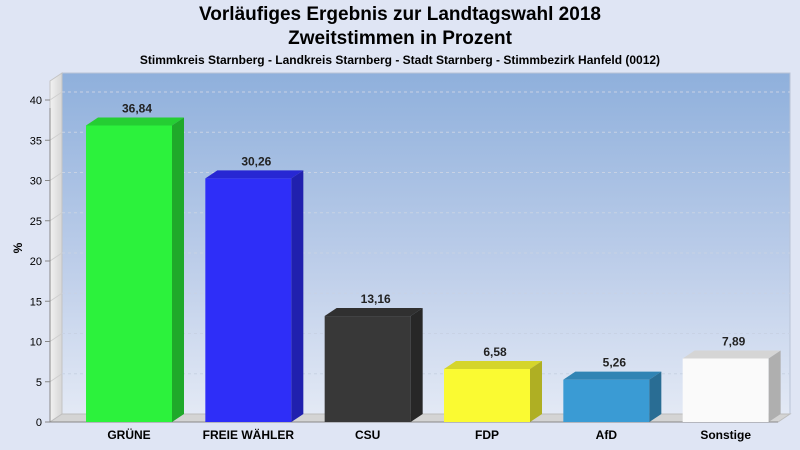 Image resolution: width=800 pixels, height=450 pixels. Describe the element at coordinates (367, 435) in the screenshot. I see `x-tick-label: CSU` at that location.